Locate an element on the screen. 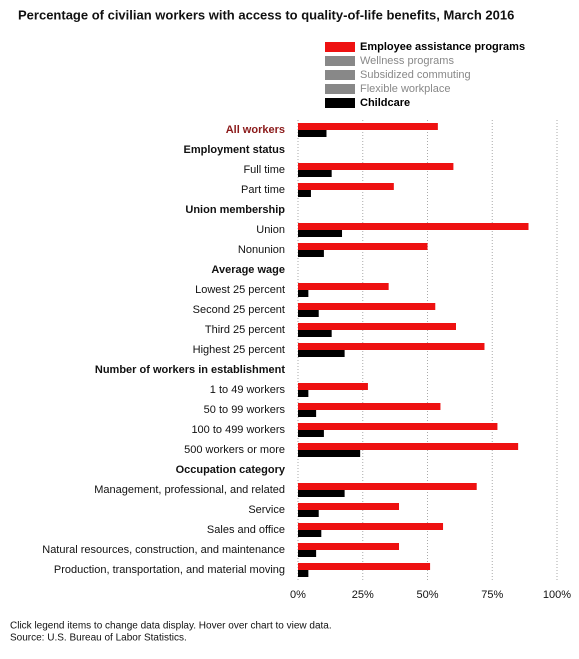 Image resolution: width=579 pixels, height=659 pixels. y-tick-label: 500 workers or more is located at coordinates (234, 450).